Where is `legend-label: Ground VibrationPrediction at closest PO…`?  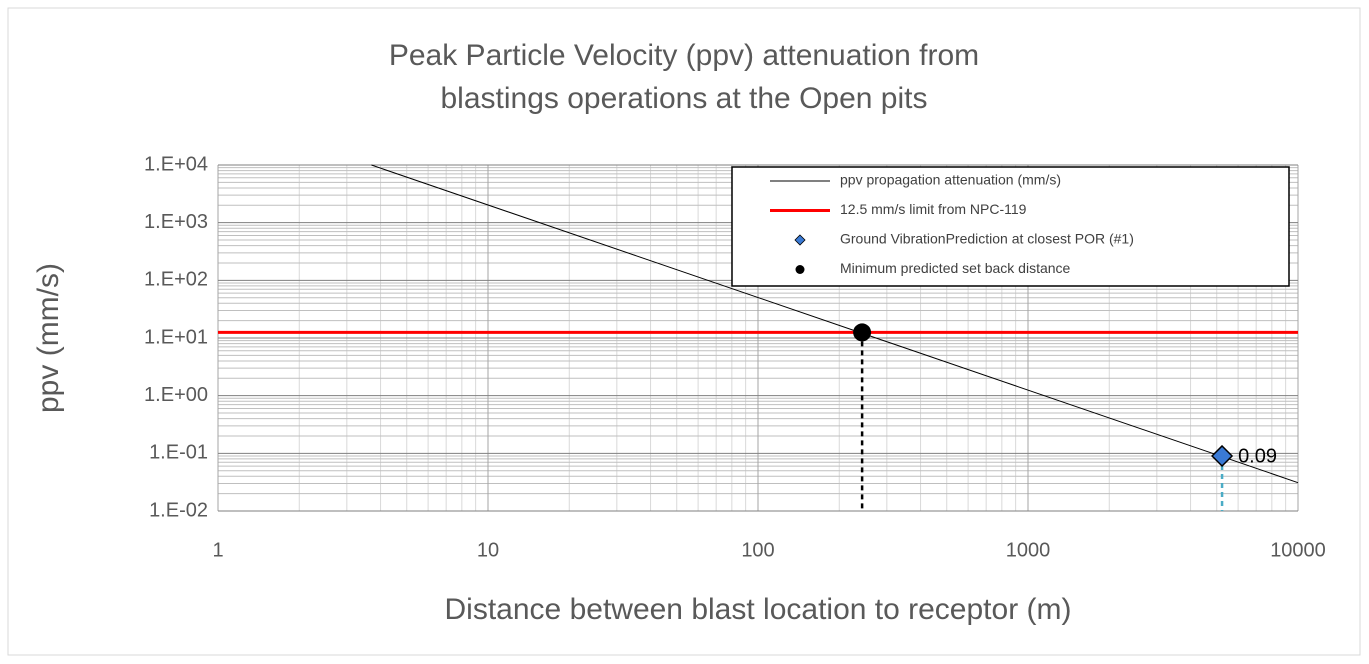 legend-label: Ground VibrationPrediction at closest PO… is located at coordinates (987, 239).